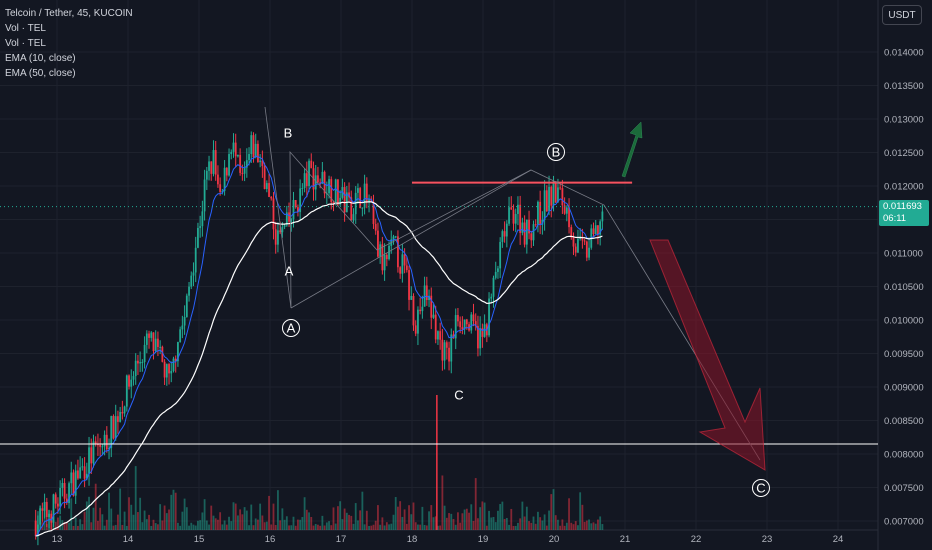 Image resolution: width=932 pixels, height=550 pixels. I want to click on wave-label: B, so click(288, 133).